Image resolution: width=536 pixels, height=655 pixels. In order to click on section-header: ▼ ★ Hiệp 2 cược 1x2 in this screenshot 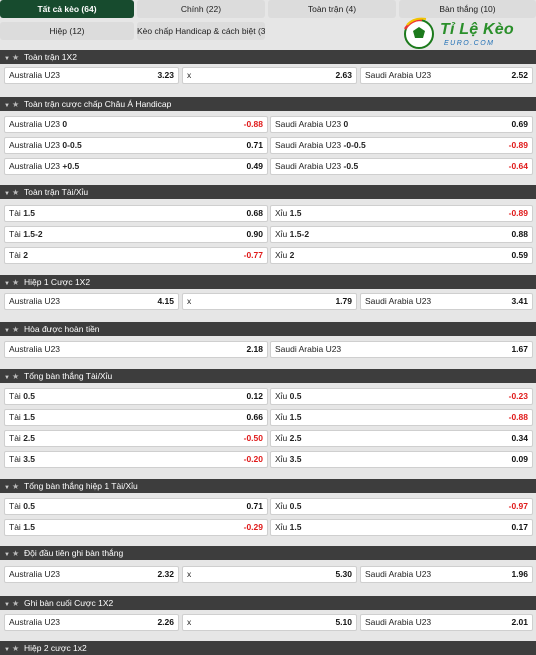, I will do `click(268, 648)`.